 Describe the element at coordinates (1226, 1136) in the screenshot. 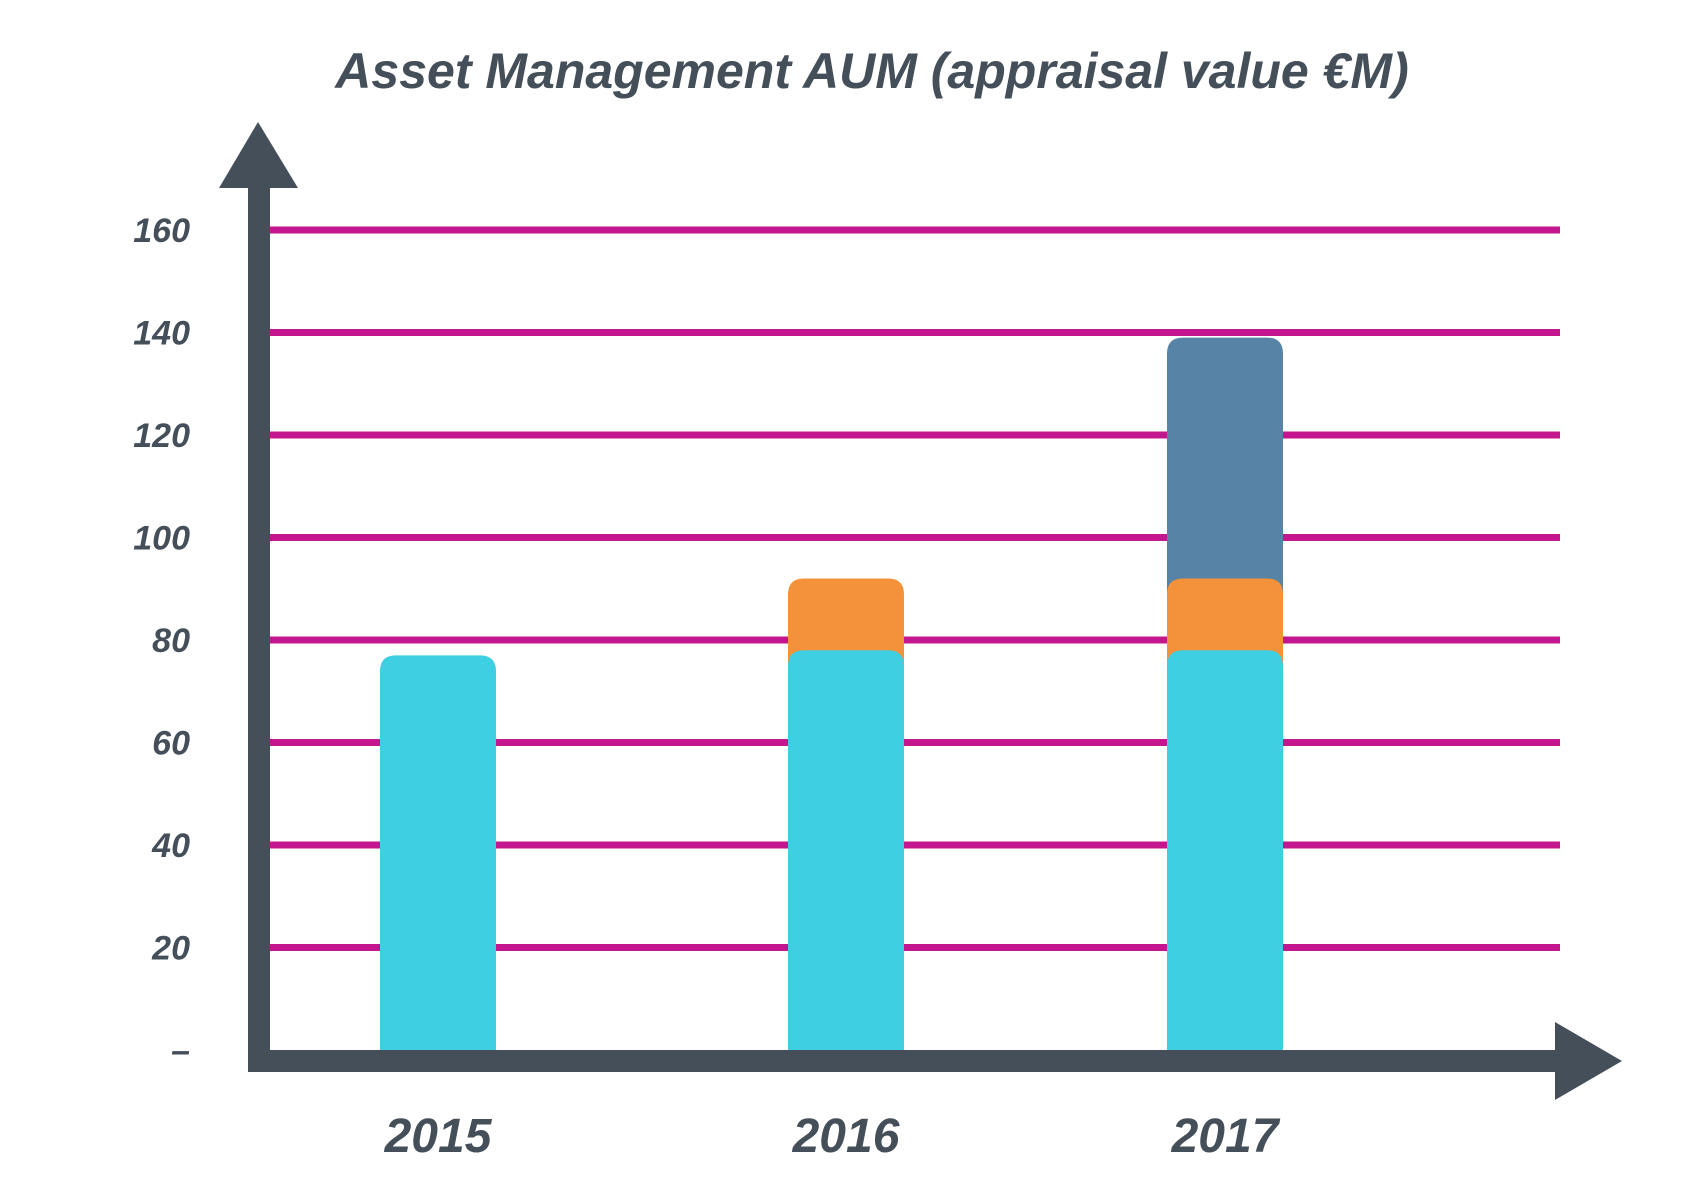

I see `x-tick-label: 2017` at that location.